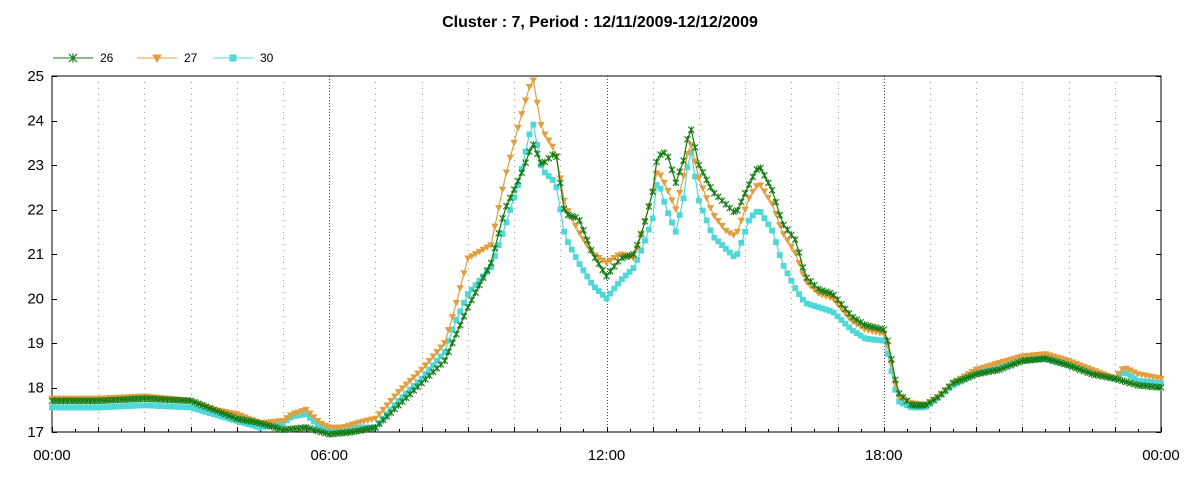 The width and height of the screenshot is (1200, 480). What do you see at coordinates (35, 299) in the screenshot?
I see `y-tick-label: 20` at bounding box center [35, 299].